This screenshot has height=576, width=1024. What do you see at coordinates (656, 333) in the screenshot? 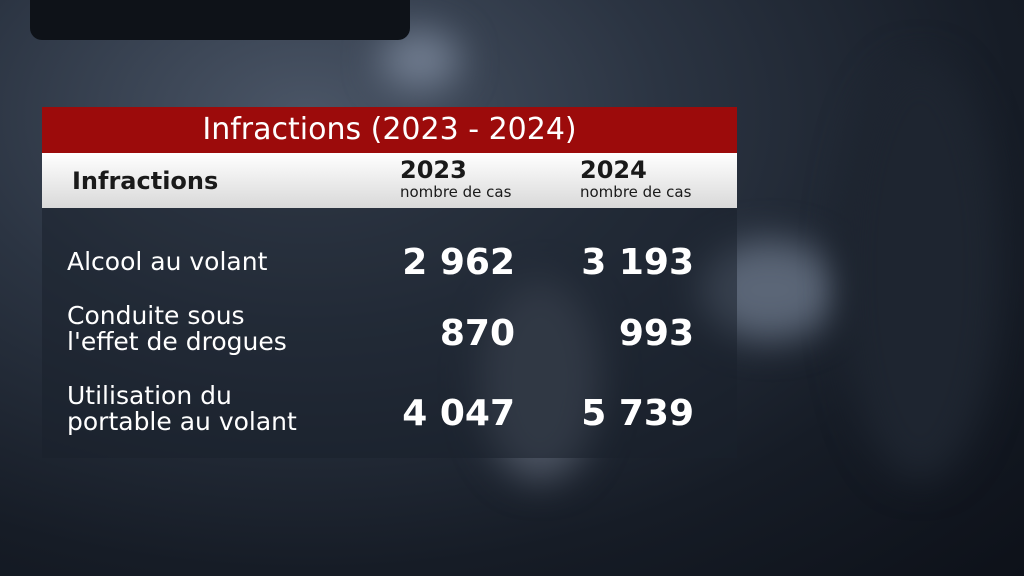
I see `cell-value: 993` at bounding box center [656, 333].